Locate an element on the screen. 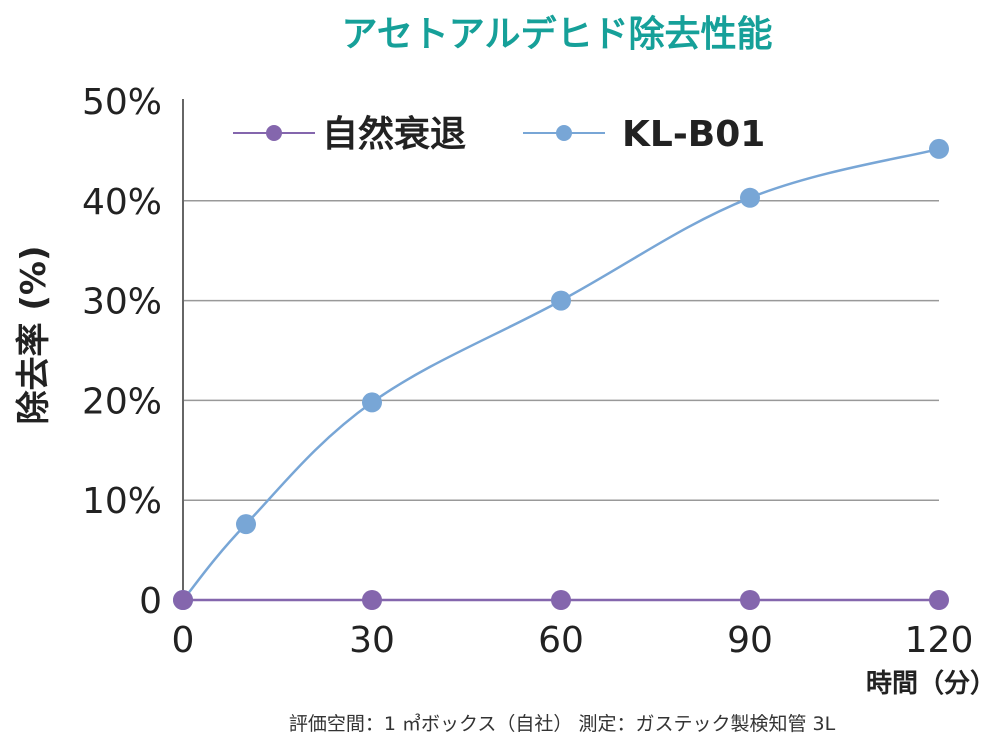  y-tick-label: 30% is located at coordinates (122, 302).